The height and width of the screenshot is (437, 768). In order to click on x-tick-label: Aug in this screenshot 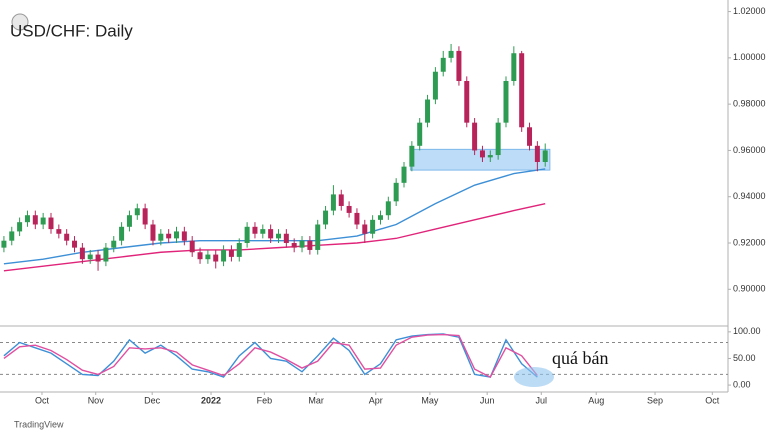, I will do `click(596, 400)`.